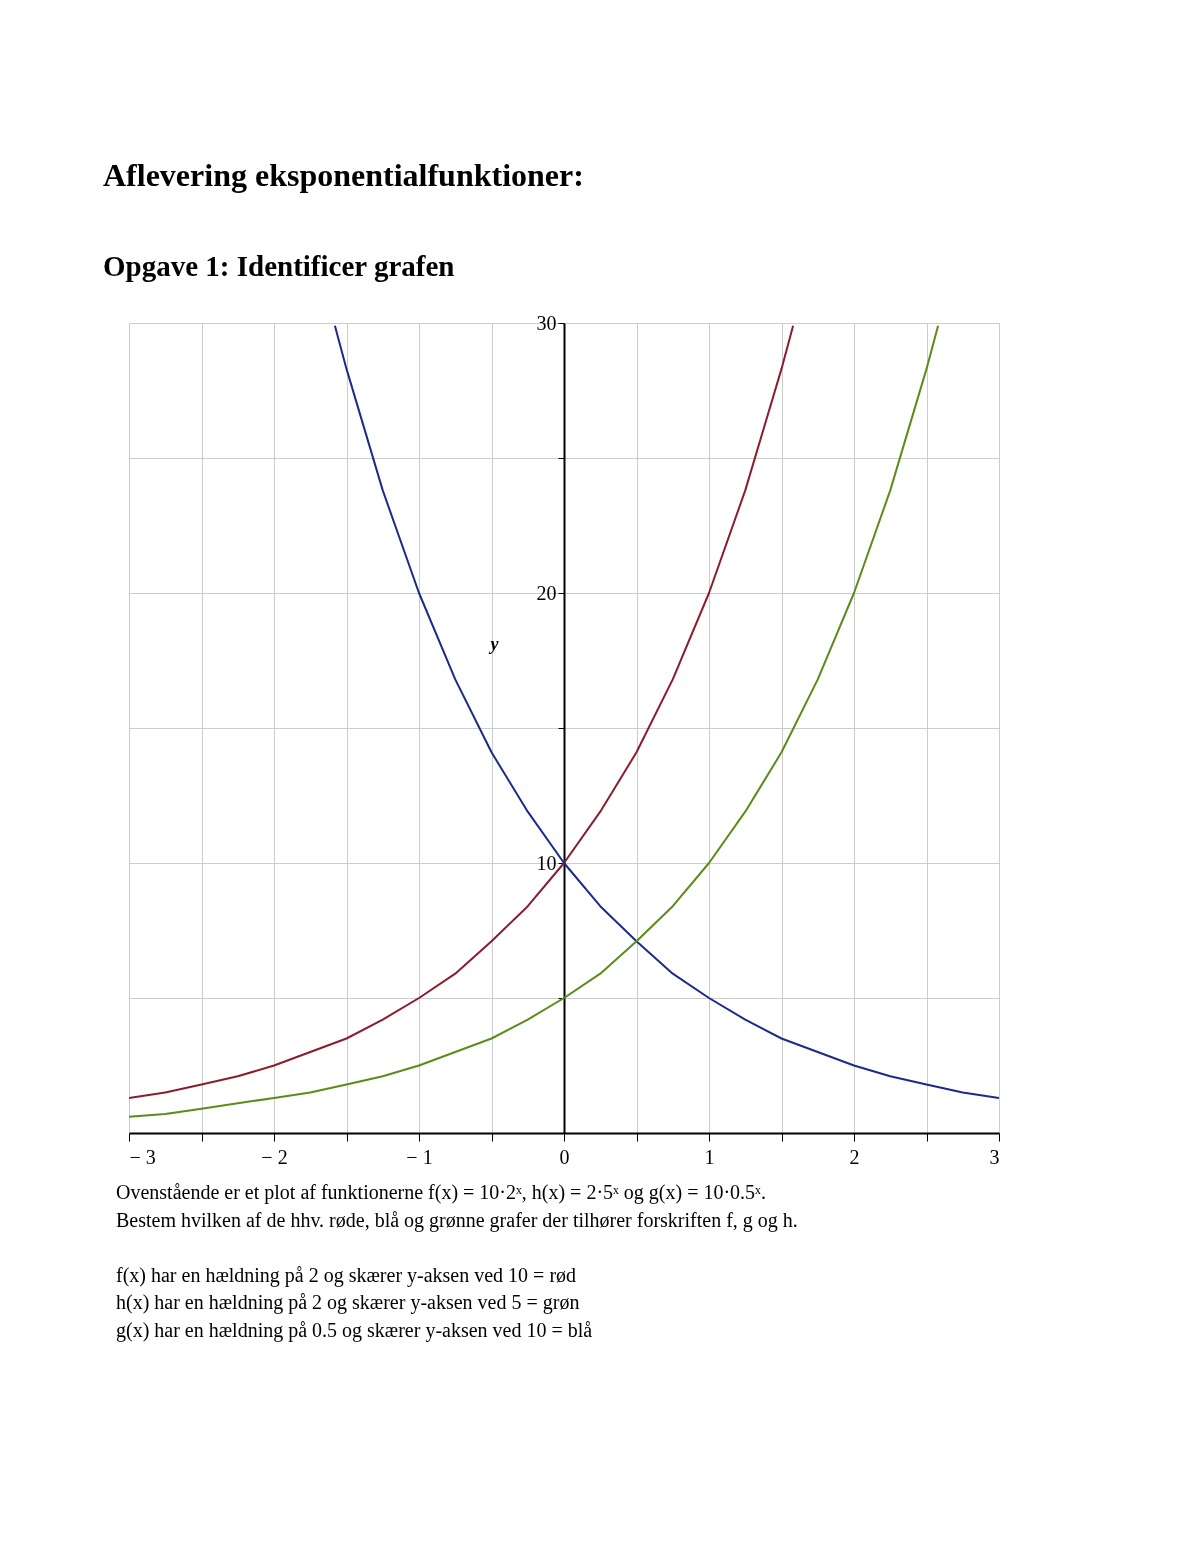  I want to click on chart-title: Aflevering eksponentialfunktioner:, so click(343, 175).